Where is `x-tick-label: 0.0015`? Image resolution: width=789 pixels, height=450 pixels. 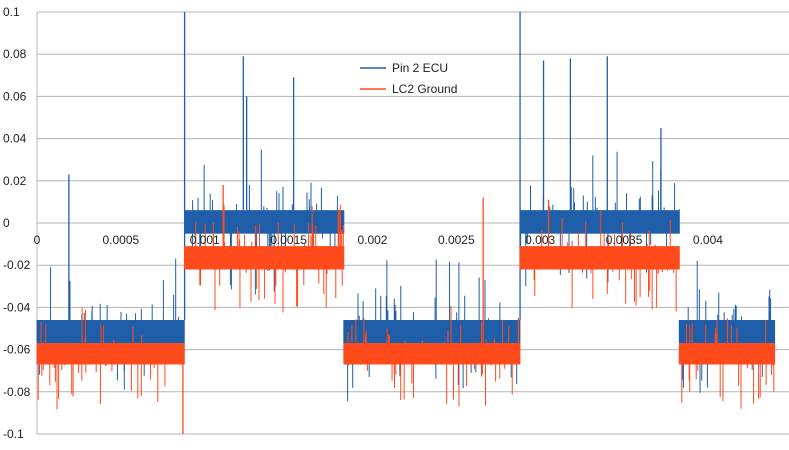
x-tick-label: 0.0015 is located at coordinates (288, 240).